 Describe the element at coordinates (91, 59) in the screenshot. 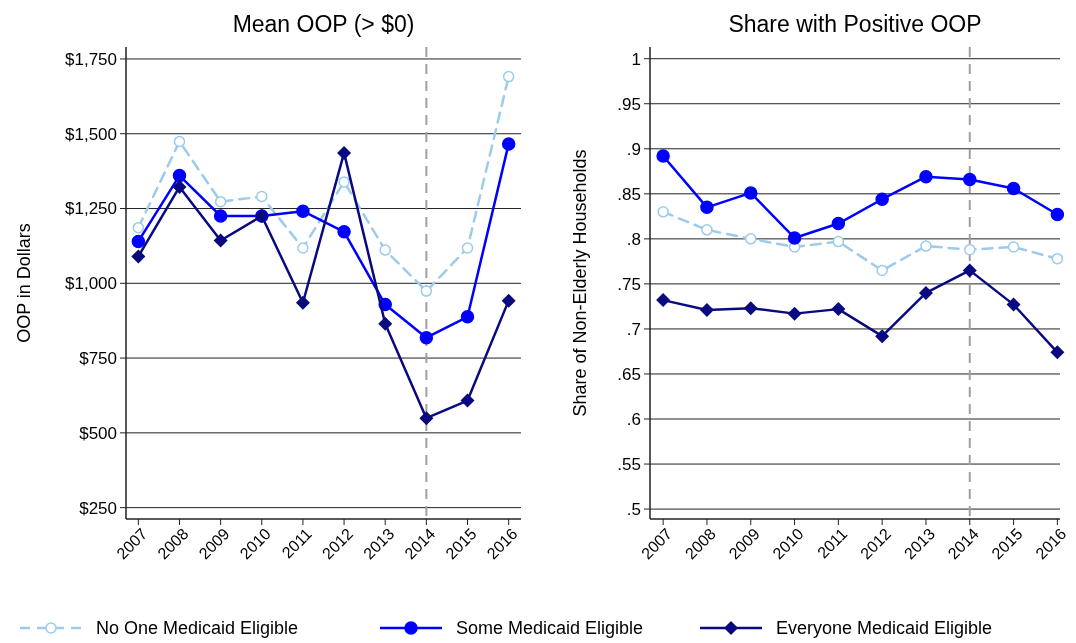

I see `y-tick-label: $1,750` at that location.